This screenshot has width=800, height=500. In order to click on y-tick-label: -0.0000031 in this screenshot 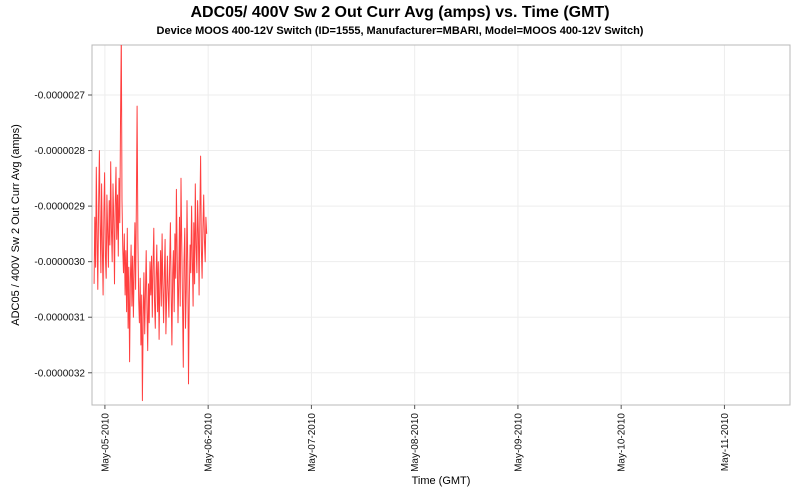, I will do `click(59, 318)`.